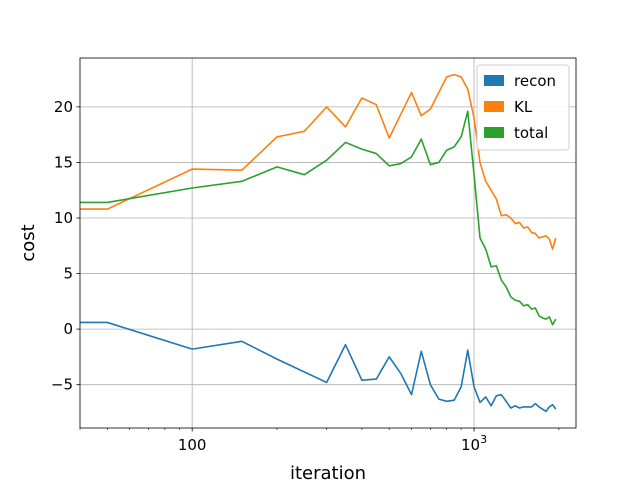  I want to click on legend-swatch-kl, so click(494, 106).